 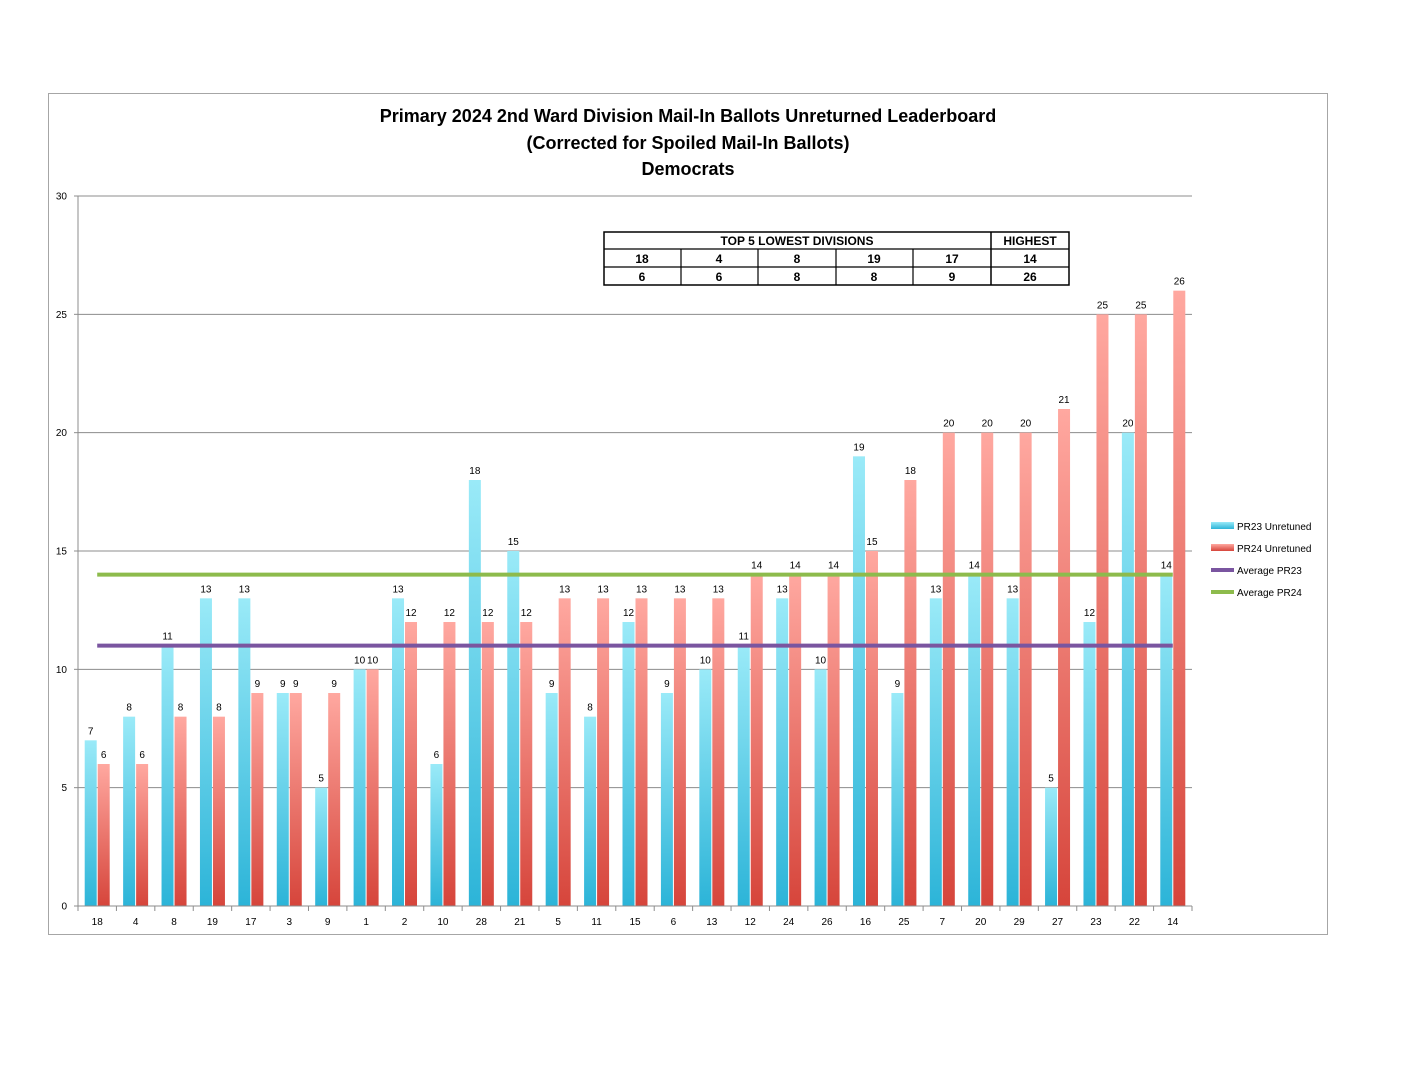 I want to click on y-tick-label: 25, so click(x=62, y=315).